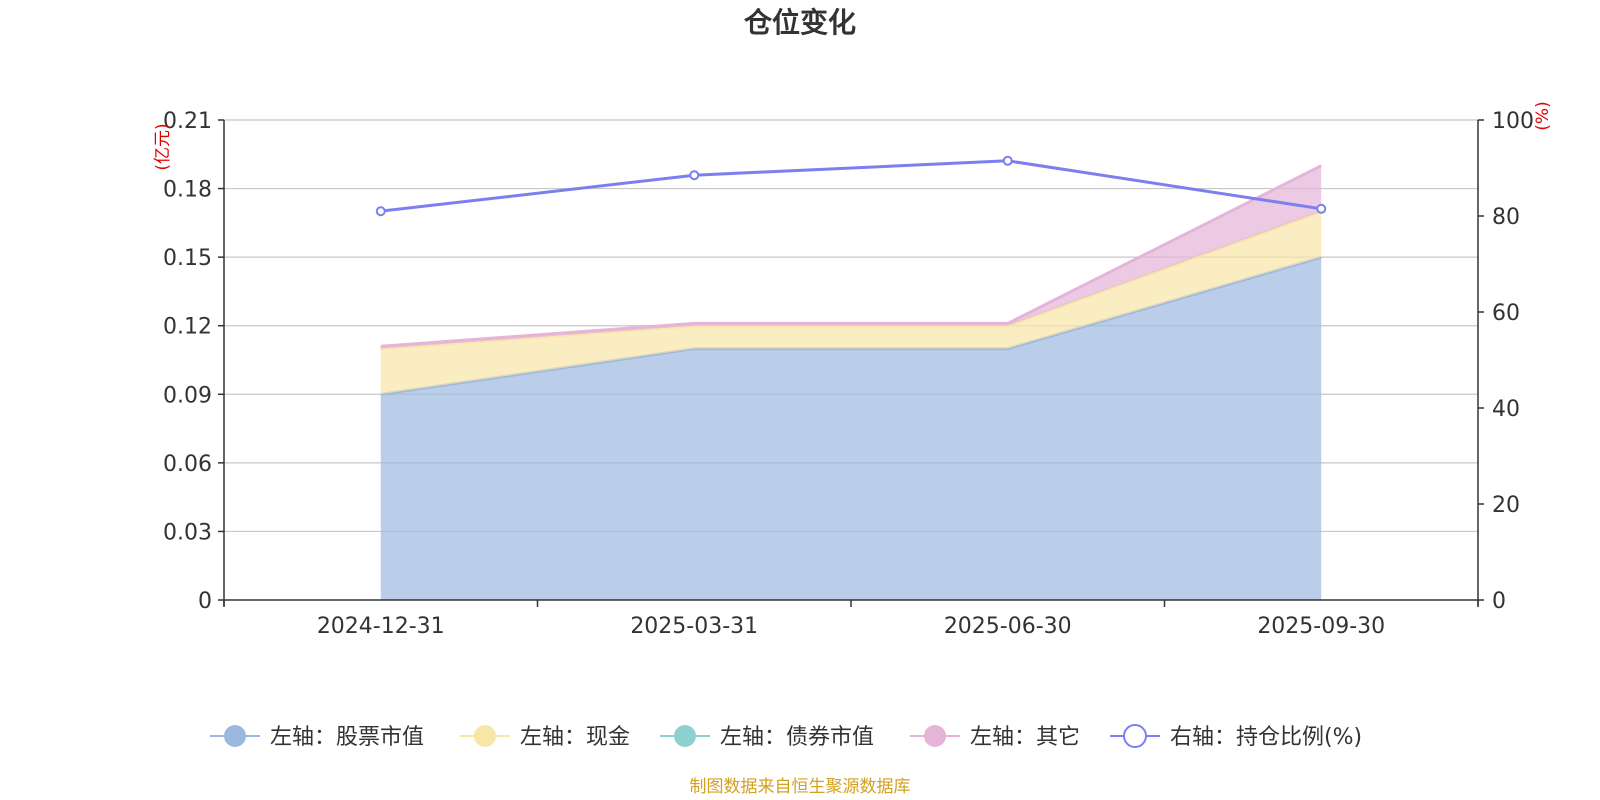  I want to click on ratio-line-series, so click(851, 186).